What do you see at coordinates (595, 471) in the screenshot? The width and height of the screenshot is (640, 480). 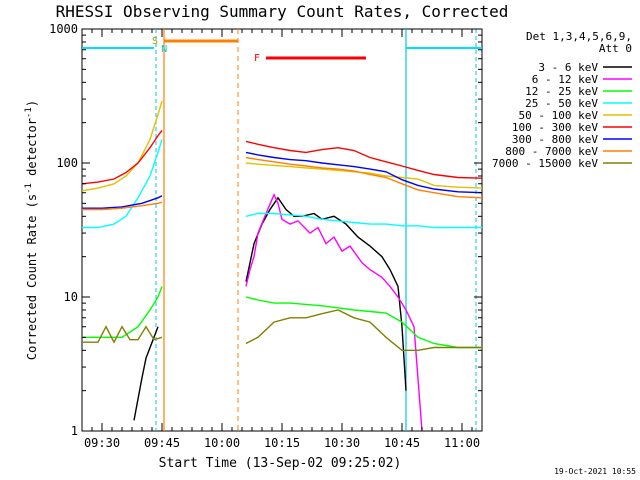 I see `timestamp: 19-Oct-2021 10:55` at bounding box center [595, 471].